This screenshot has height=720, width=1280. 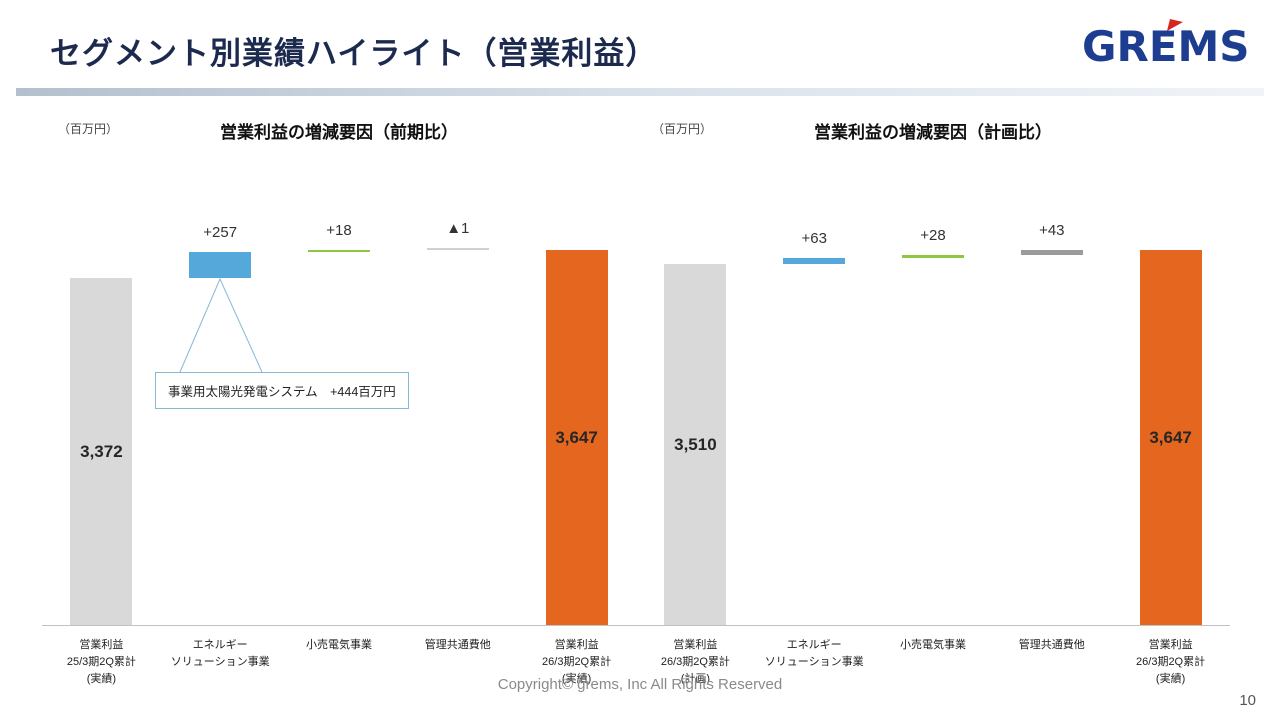 I want to click on bar-value-label: 3,372, so click(x=101, y=451).